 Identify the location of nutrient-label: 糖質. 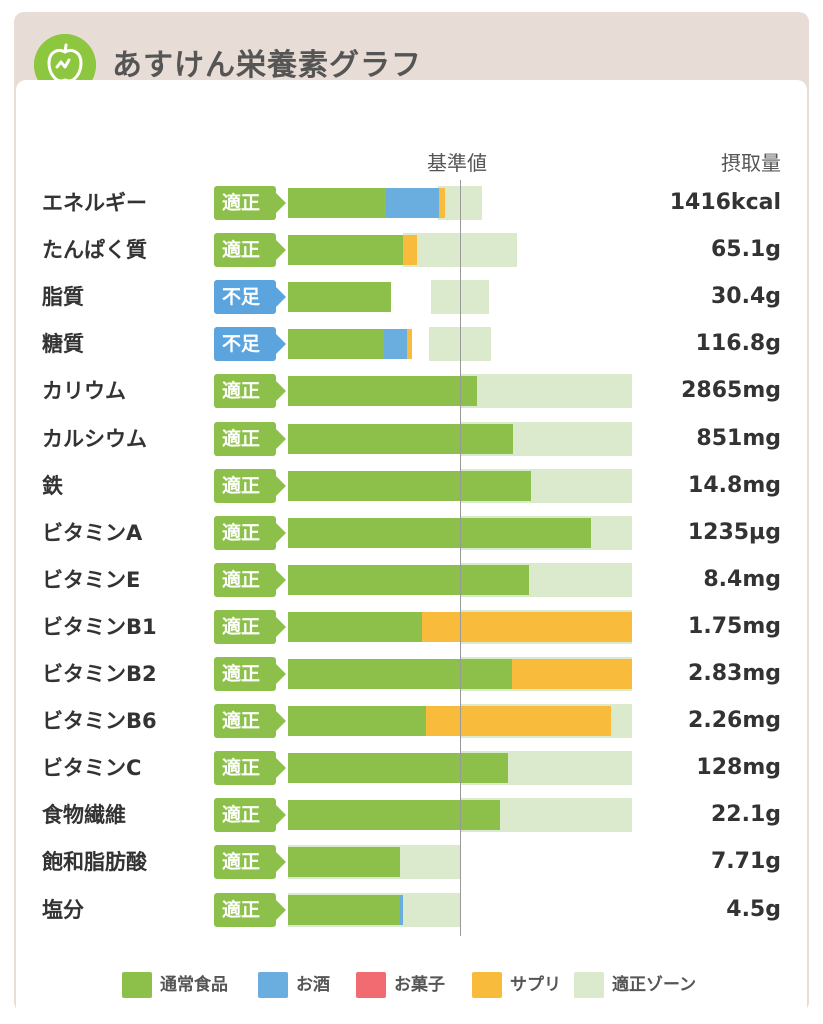
(63, 344).